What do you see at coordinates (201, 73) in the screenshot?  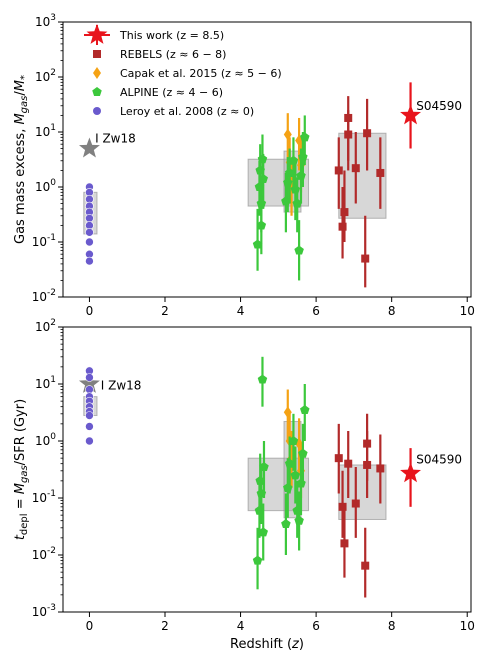 I see `legend-label-capak-et-al-2015-z-5-6: Capak et al. 2015 (z ≈ 5 − 6)` at bounding box center [201, 73].